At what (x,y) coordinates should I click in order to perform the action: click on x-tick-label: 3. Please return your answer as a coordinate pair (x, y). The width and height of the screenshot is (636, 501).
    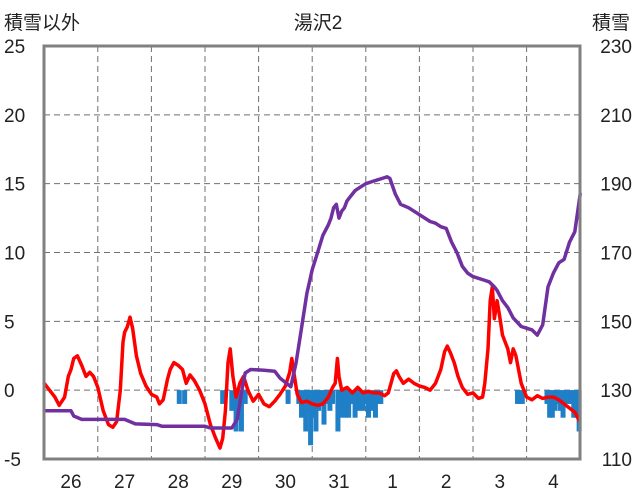
    Looking at the image, I should click on (500, 482).